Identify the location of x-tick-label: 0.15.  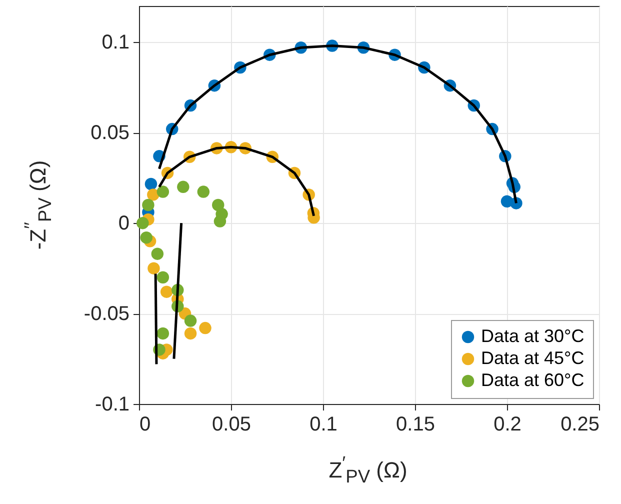
(415, 425).